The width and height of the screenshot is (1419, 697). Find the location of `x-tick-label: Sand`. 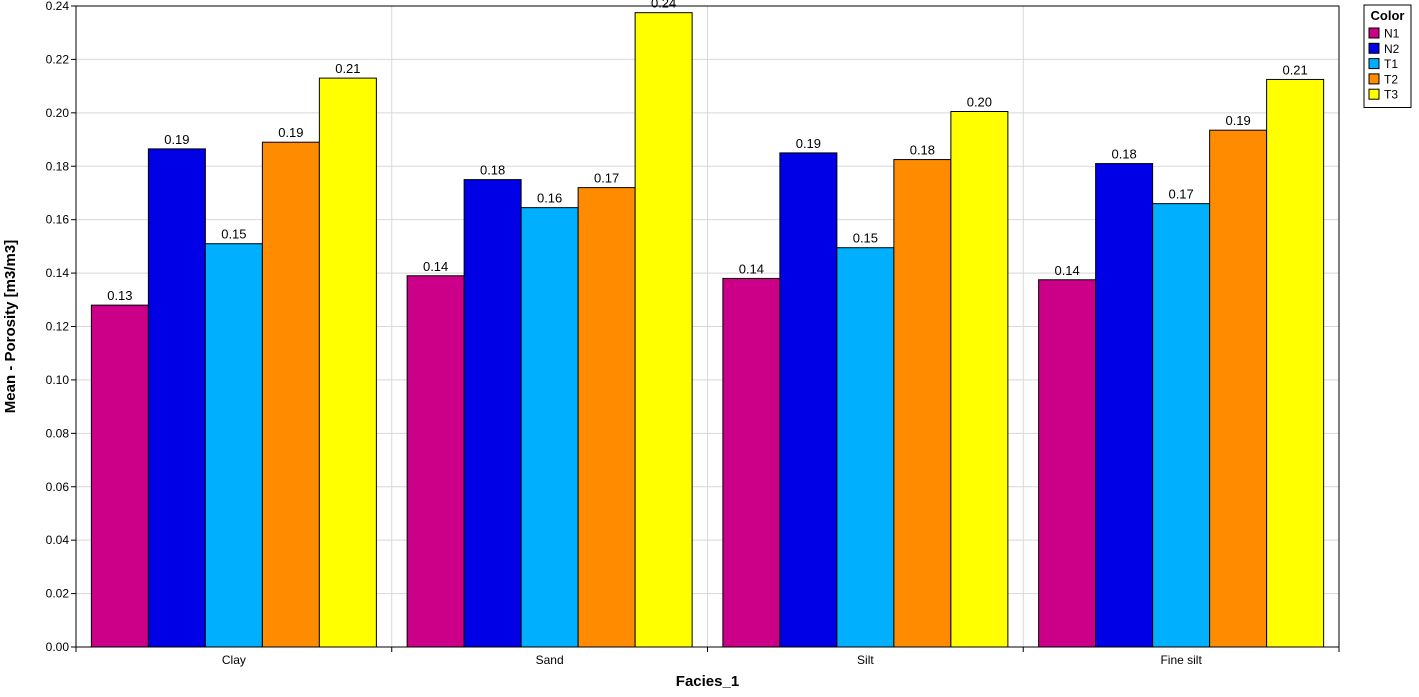

x-tick-label: Sand is located at coordinates (550, 660).